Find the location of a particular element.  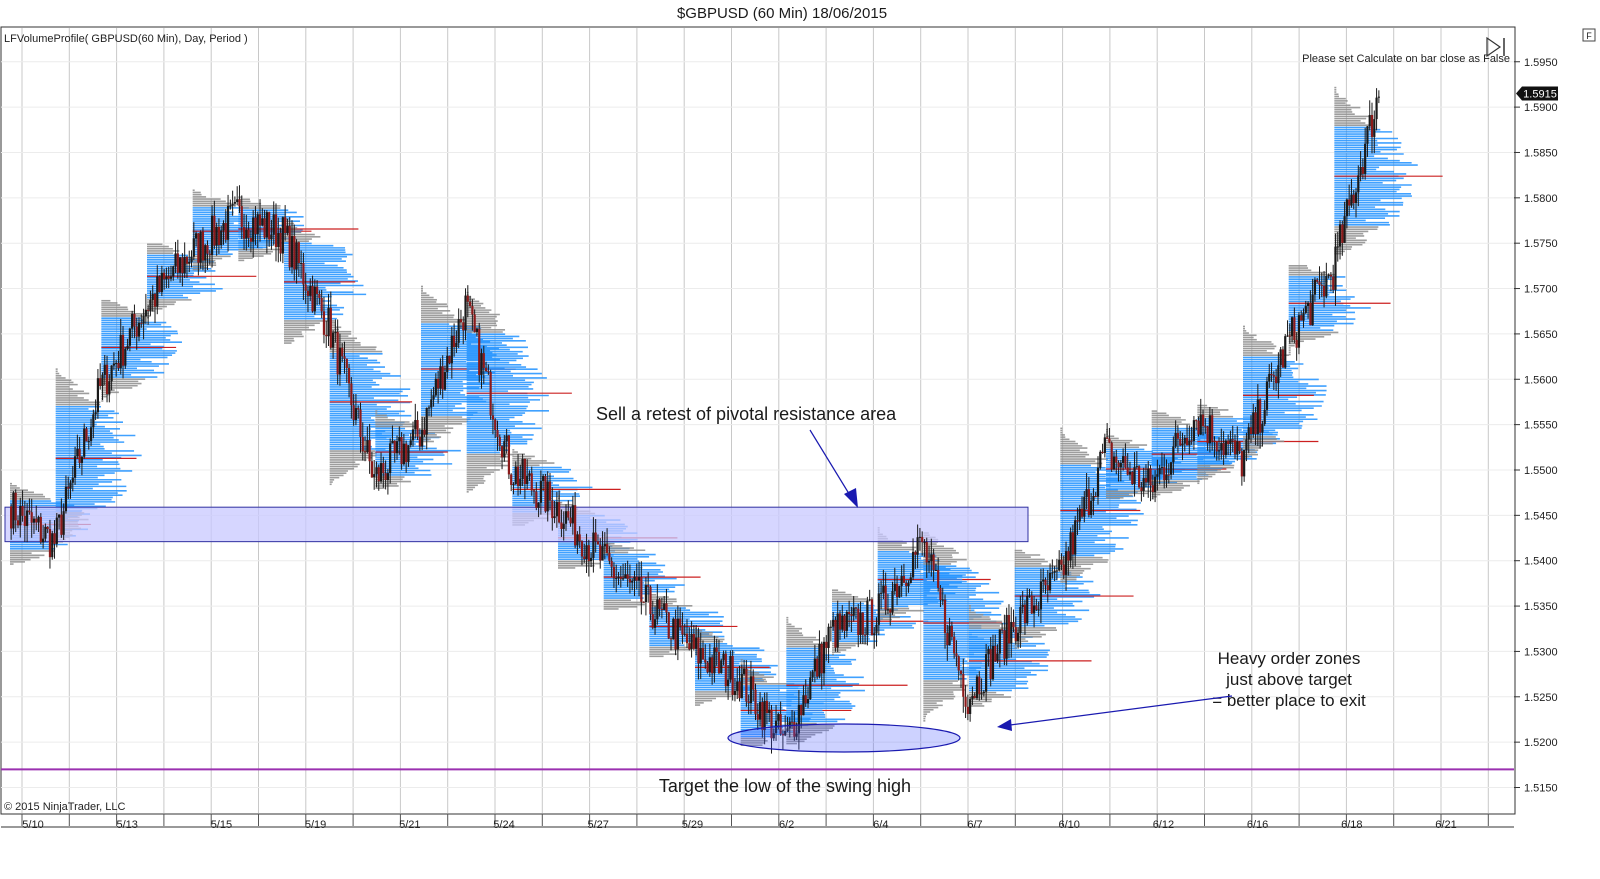

heavy-order-zone-ellipse is located at coordinates (844, 738).